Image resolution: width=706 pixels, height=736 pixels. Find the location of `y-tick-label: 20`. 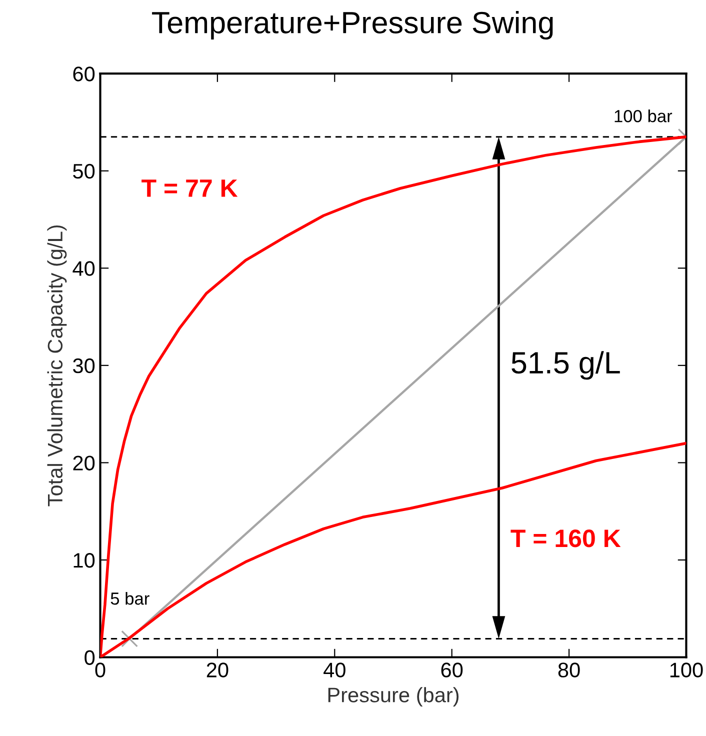

y-tick-label: 20 is located at coordinates (84, 463).